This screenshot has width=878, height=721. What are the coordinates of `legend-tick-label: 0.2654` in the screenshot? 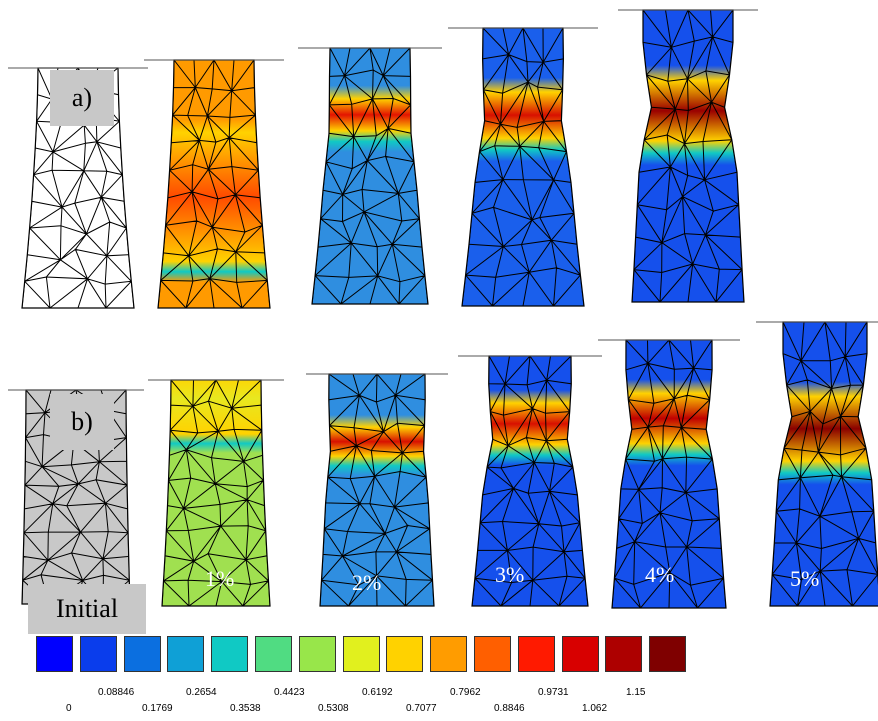 It's located at (201, 692).